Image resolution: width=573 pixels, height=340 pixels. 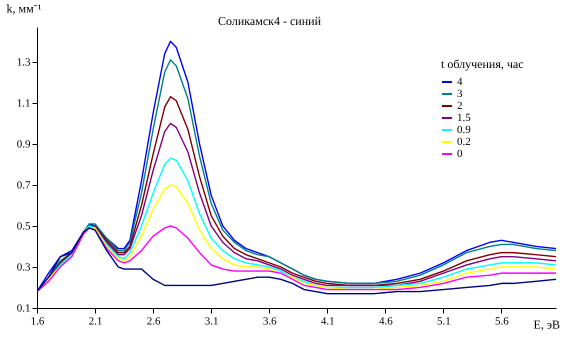 What do you see at coordinates (464, 142) in the screenshot?
I see `legend-label: 0.2` at bounding box center [464, 142].